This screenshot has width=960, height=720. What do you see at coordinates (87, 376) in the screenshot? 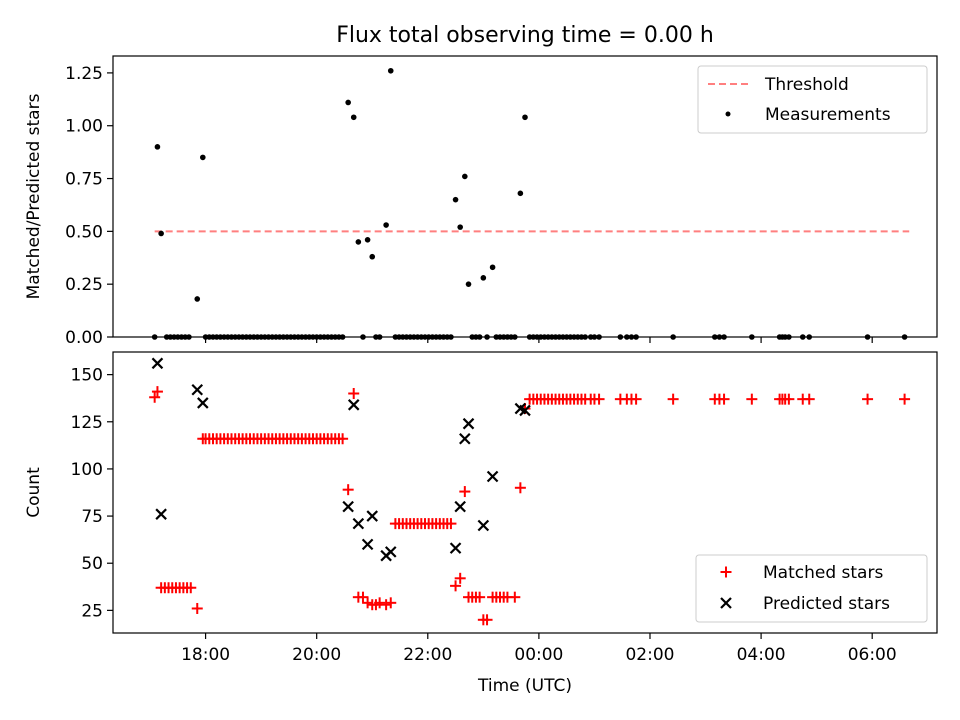
I see `y-tick-label: 150` at bounding box center [87, 376].